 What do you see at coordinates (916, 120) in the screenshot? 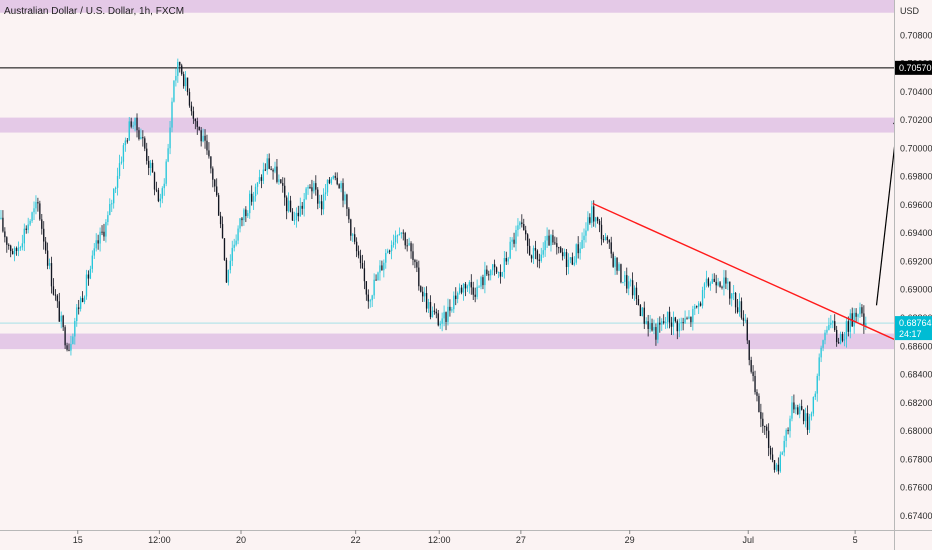
I see `y-tick-label: 0.70200` at bounding box center [916, 120].